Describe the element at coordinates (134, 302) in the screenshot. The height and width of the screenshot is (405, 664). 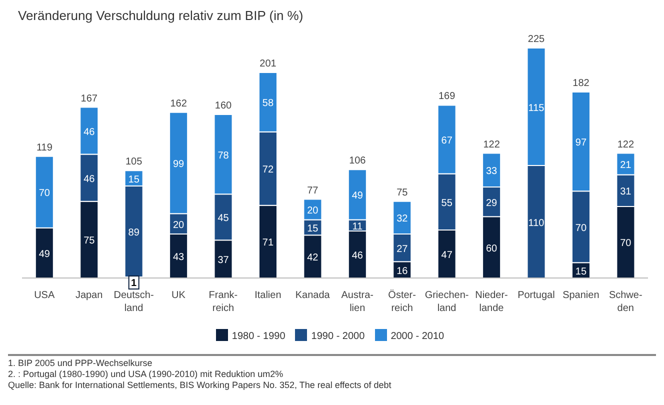
I see `x-tick-label: Deutsch- land` at that location.